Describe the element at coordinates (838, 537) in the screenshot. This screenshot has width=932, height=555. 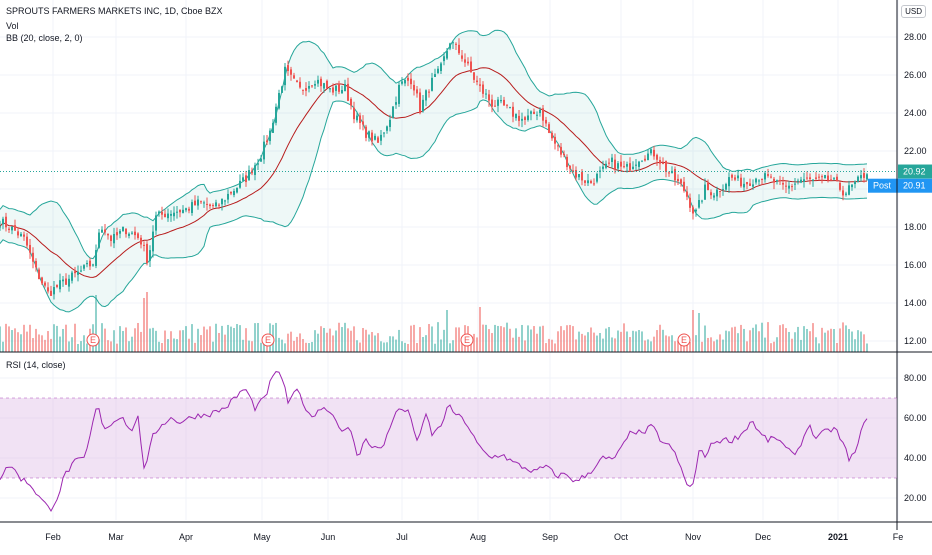
I see `time-axis-tick: 2021` at that location.